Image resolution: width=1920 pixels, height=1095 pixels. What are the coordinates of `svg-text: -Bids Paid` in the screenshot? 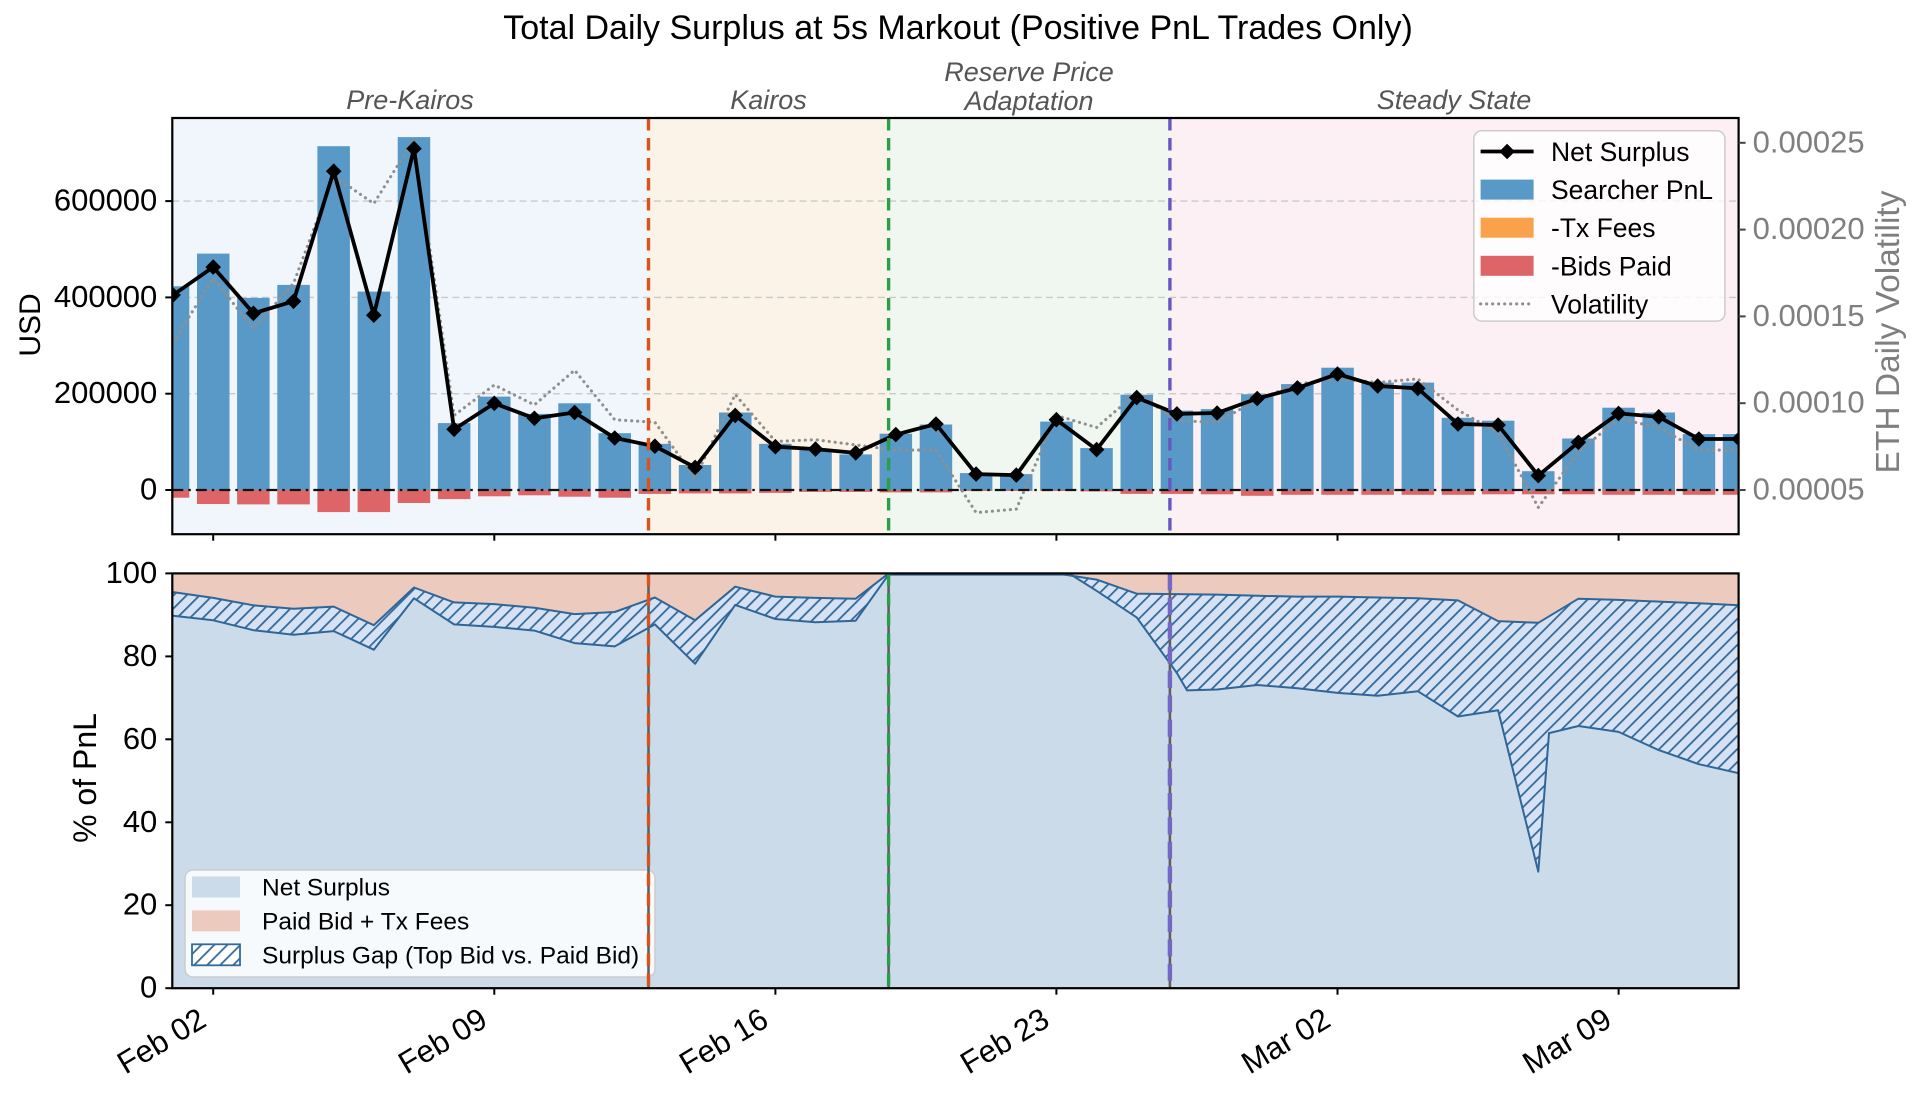 It's located at (1611, 266).